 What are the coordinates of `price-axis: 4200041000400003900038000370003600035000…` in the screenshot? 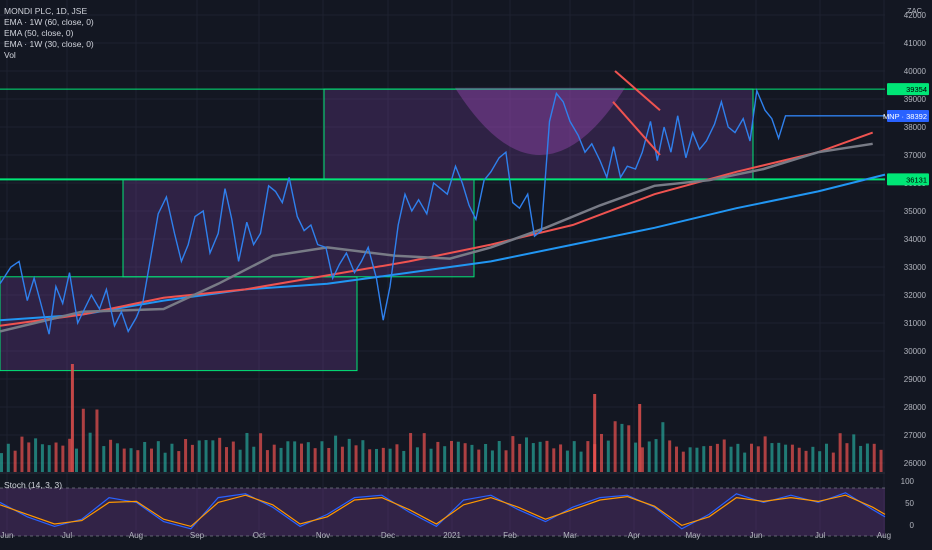 It's located at (906, 270).